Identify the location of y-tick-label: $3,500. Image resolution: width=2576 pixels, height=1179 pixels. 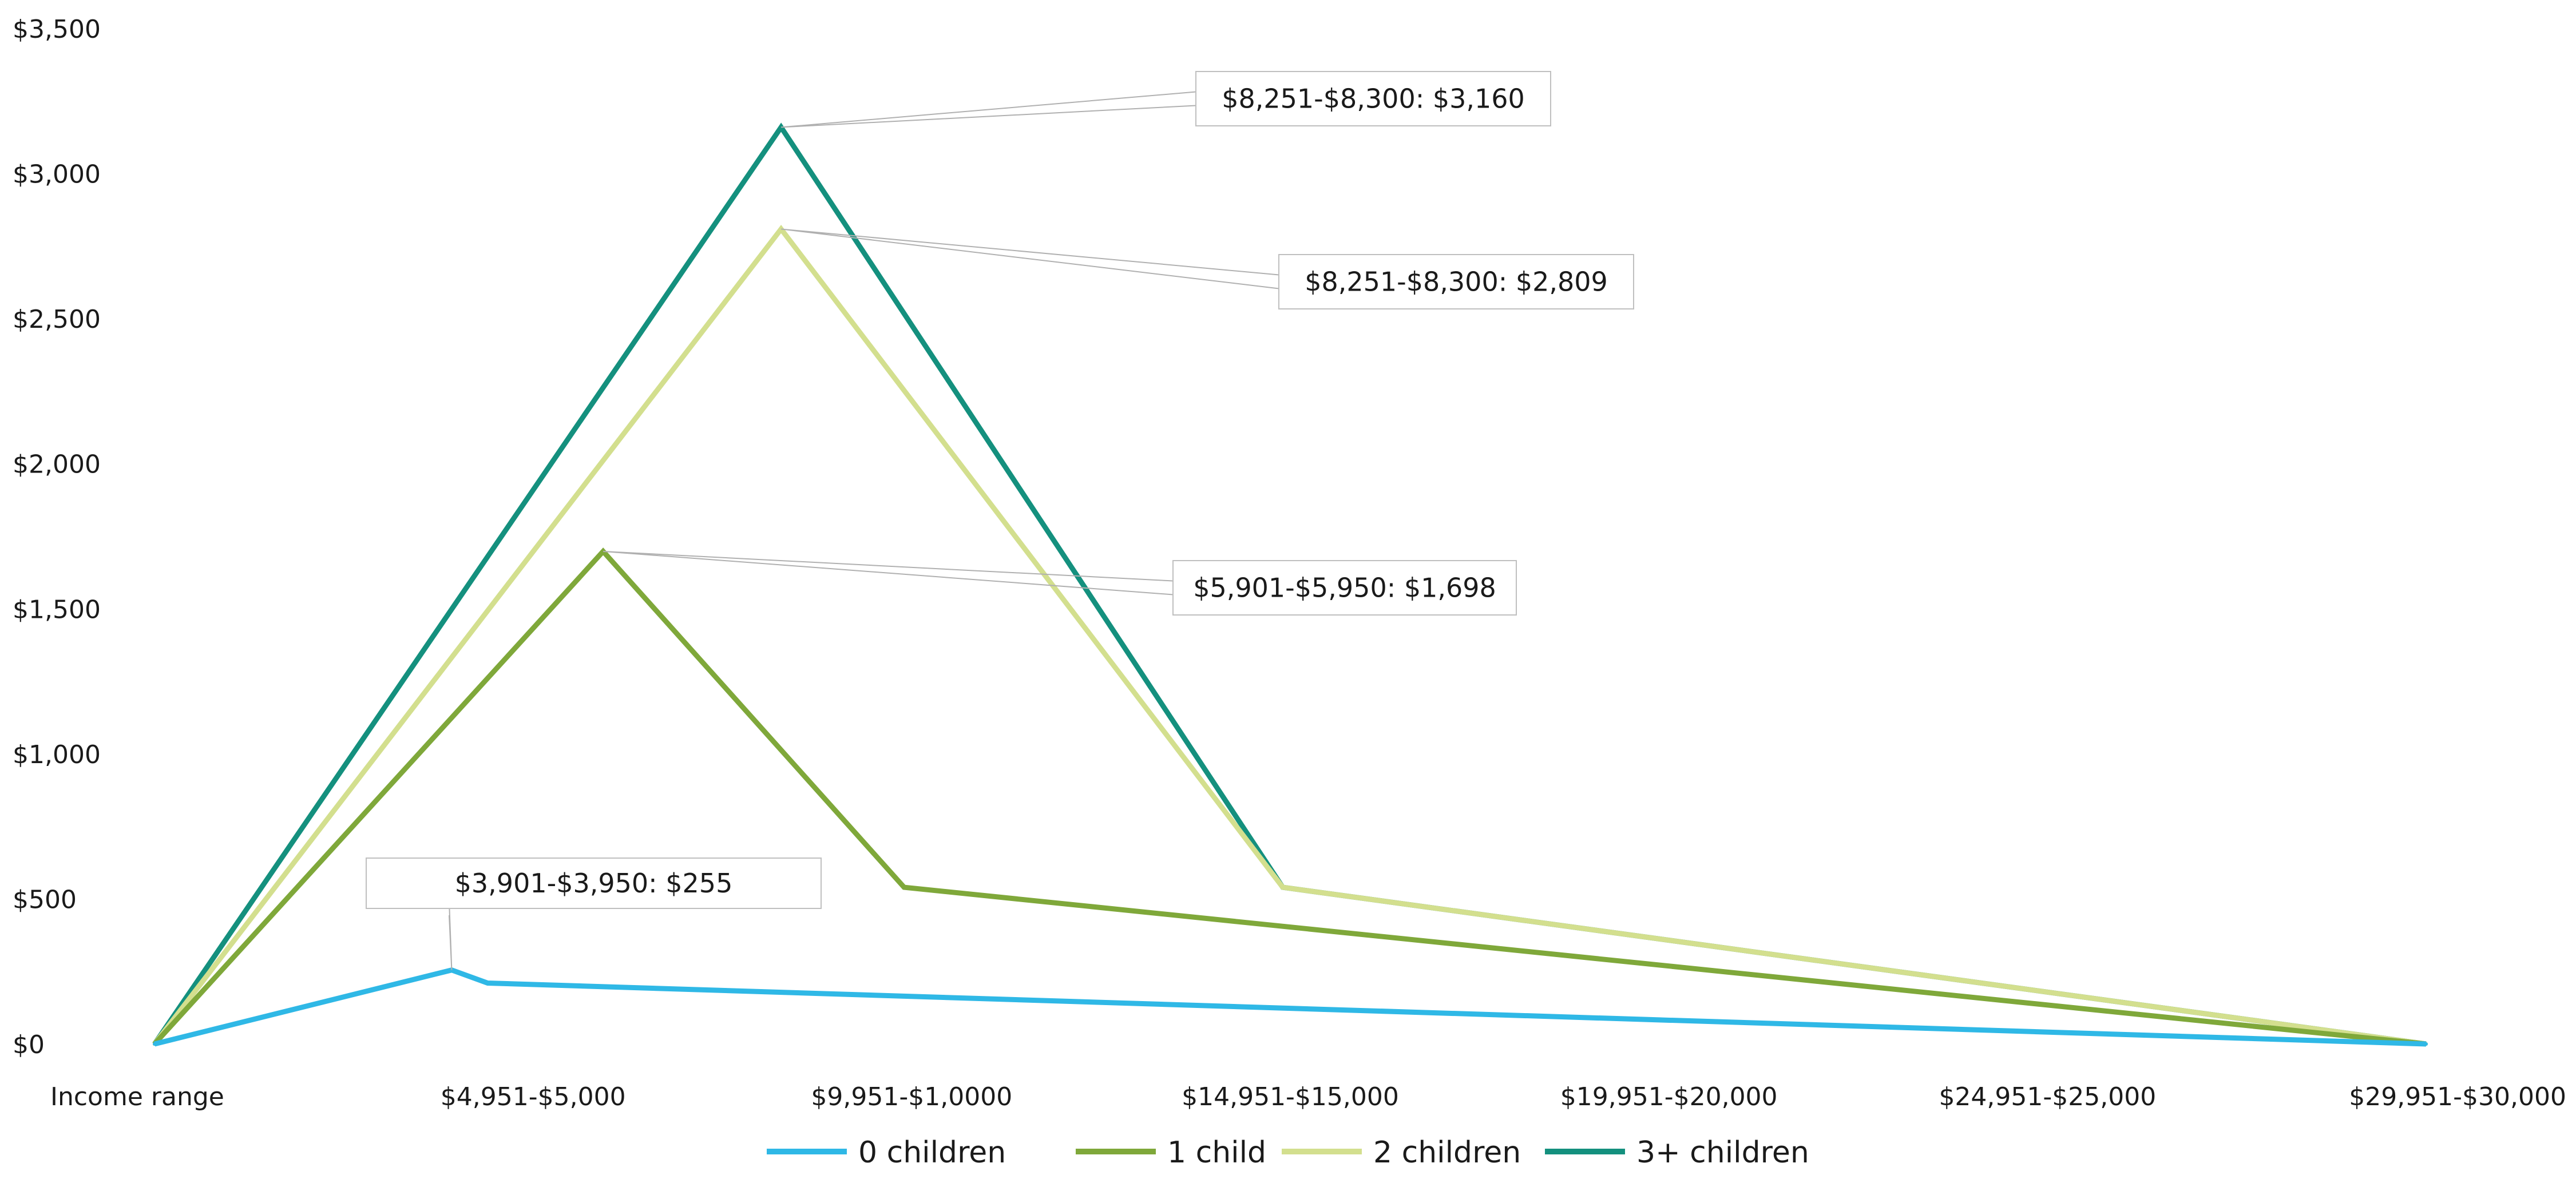
(57, 29).